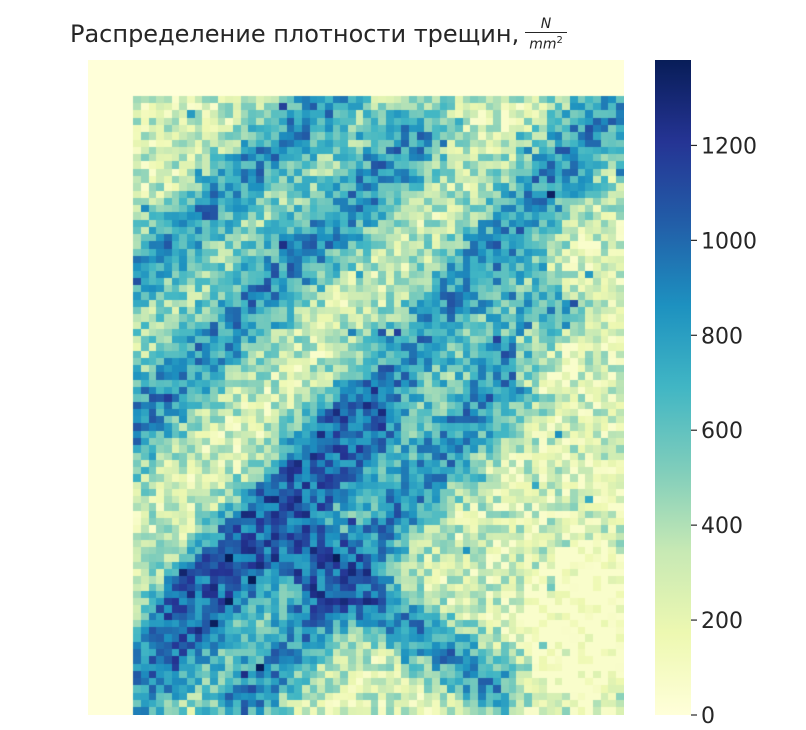 The height and width of the screenshot is (730, 806). Describe the element at coordinates (295, 34) in the screenshot. I see `chart-title-text: Распределение плотности трещин,` at that location.